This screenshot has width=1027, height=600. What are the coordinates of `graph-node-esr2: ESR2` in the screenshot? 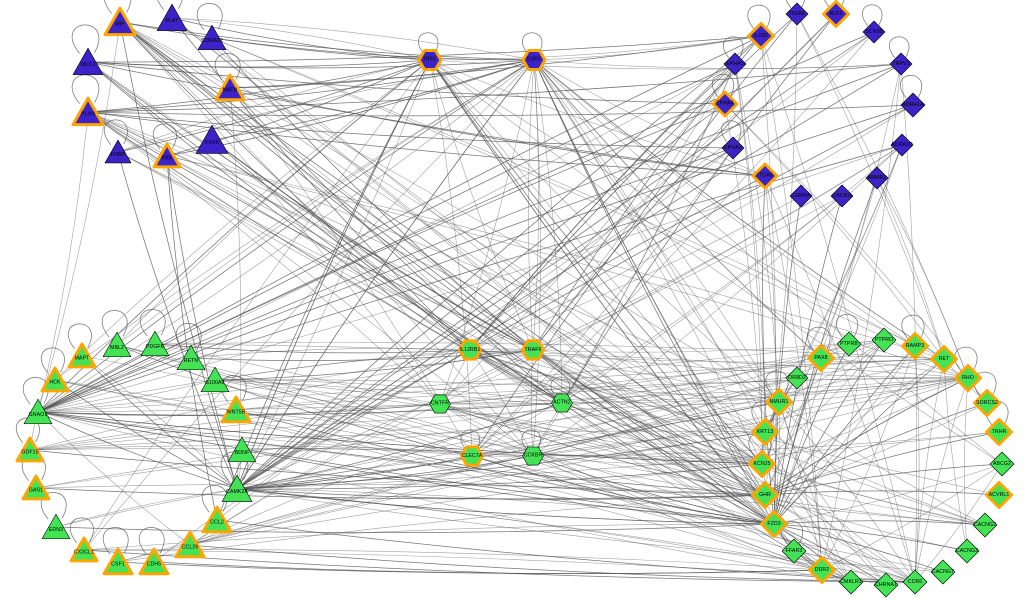 It's located at (534, 60).